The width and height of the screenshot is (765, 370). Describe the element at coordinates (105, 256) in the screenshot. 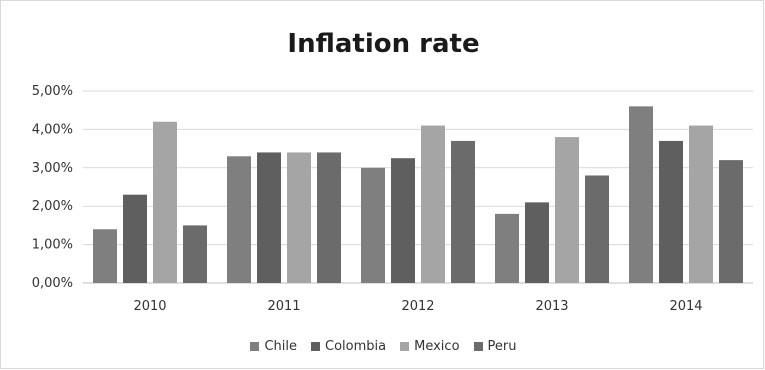

I see `bar-chile-2010` at that location.